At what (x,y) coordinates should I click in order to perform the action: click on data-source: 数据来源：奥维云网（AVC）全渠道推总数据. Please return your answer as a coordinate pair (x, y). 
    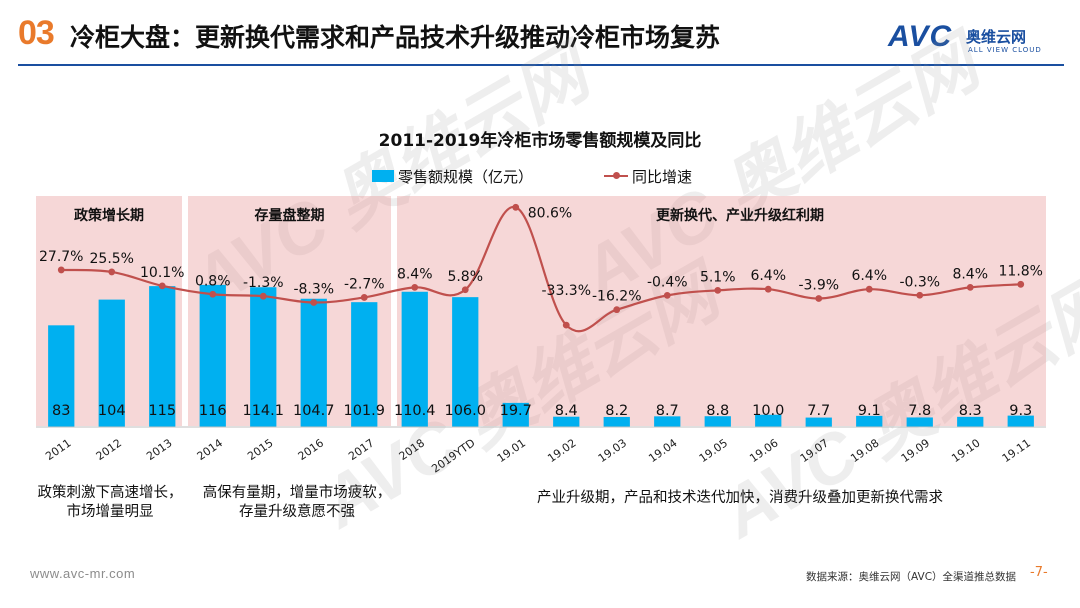
    Looking at the image, I should click on (911, 577).